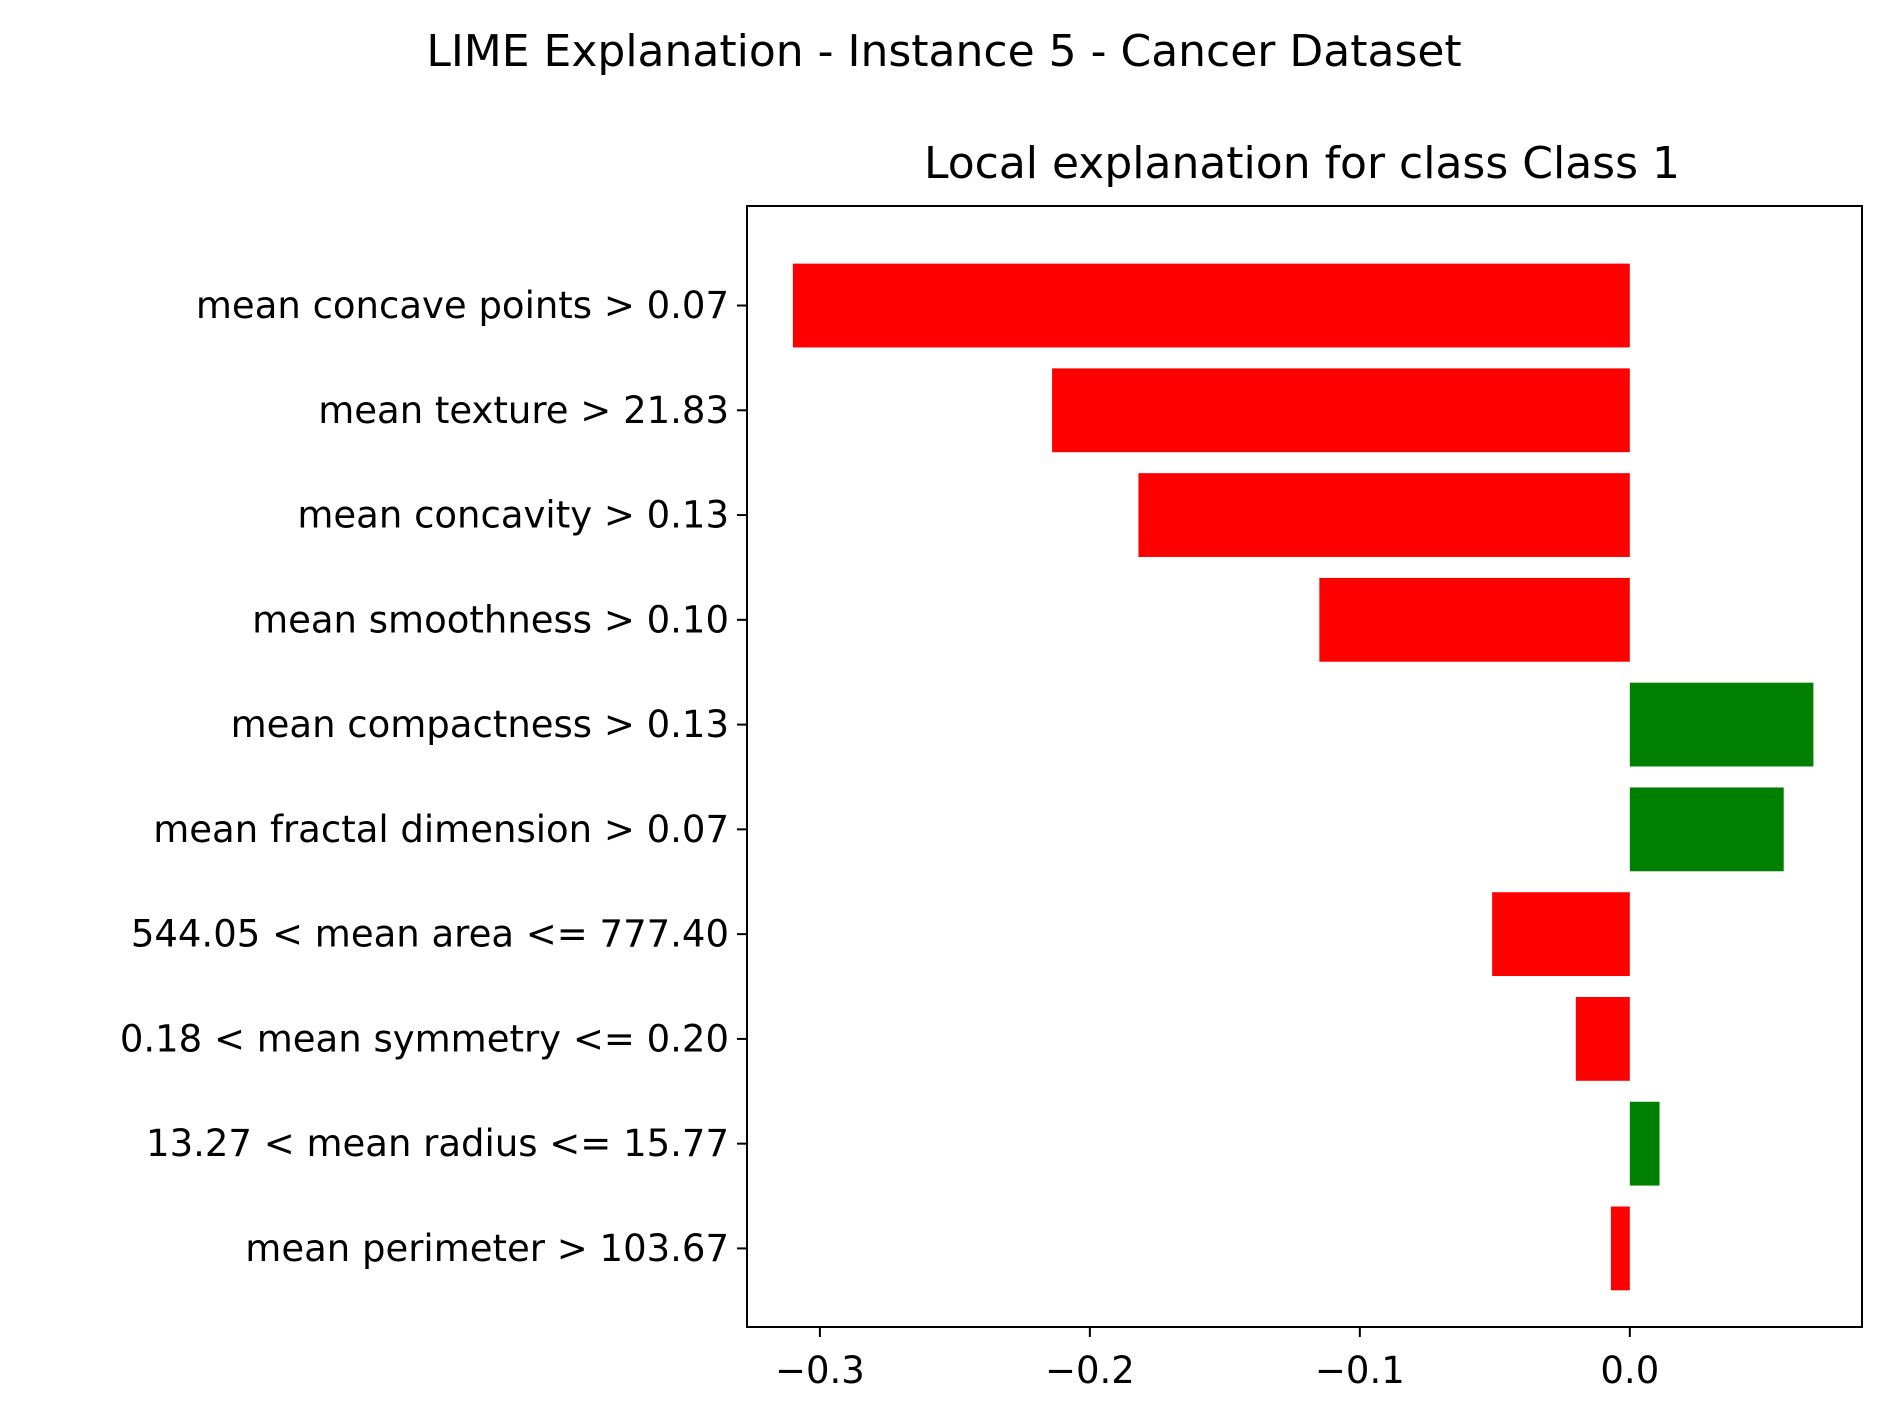 The width and height of the screenshot is (1888, 1426). Describe the element at coordinates (820, 1370) in the screenshot. I see `x-tick-label: −0.3` at that location.